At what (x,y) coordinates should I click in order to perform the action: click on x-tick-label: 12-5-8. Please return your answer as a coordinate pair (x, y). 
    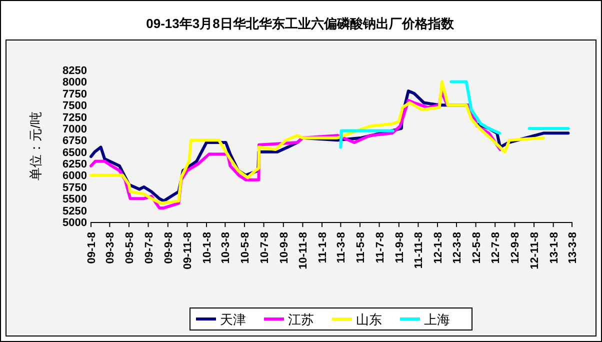
    Looking at the image, I should click on (476, 248).